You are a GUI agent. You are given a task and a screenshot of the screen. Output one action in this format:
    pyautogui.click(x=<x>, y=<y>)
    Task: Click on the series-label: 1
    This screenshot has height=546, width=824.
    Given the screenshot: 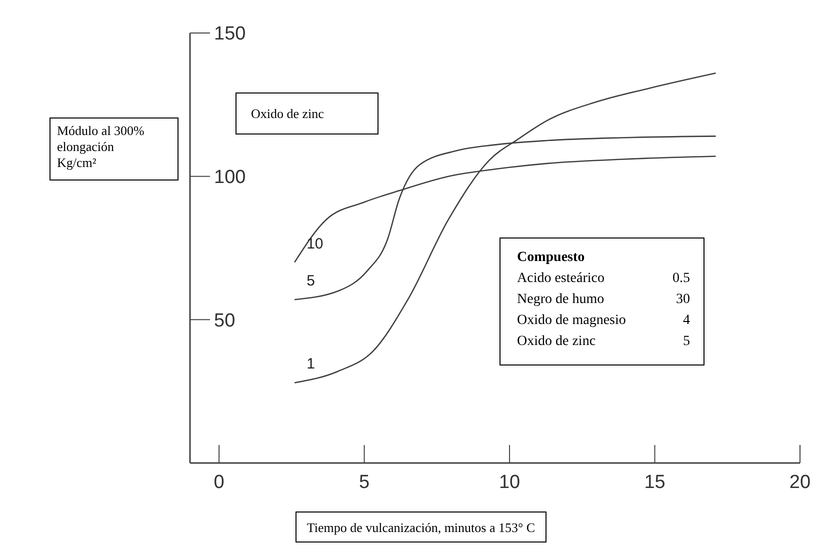 What is the action you would take?
    pyautogui.click(x=310, y=364)
    